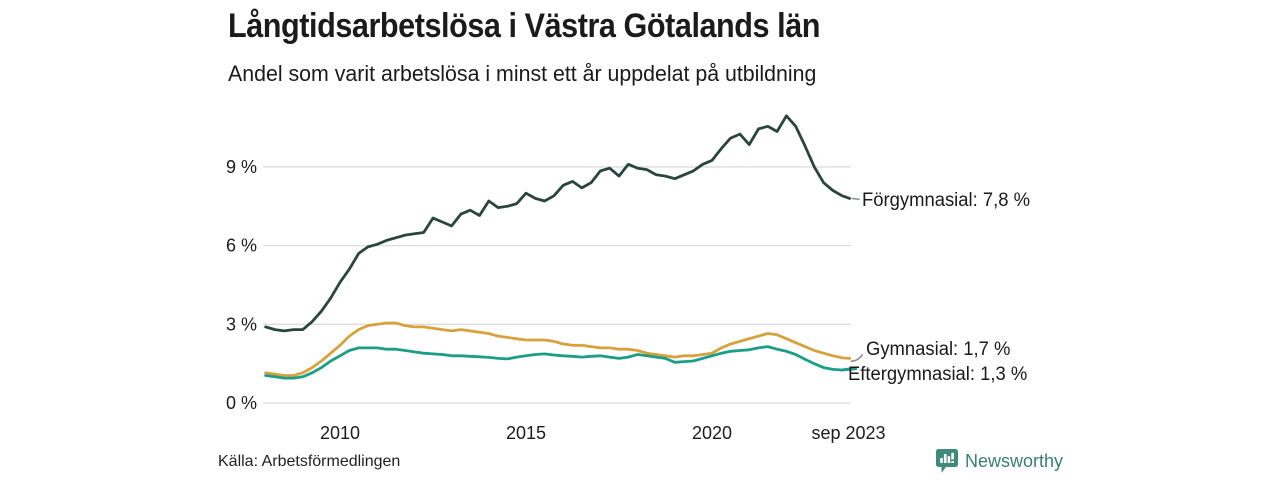 The width and height of the screenshot is (1280, 480). I want to click on x-tick-label: sep 2023, so click(848, 433).